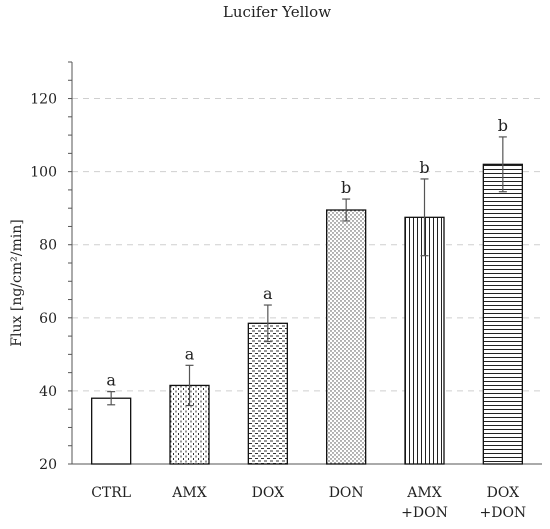 The width and height of the screenshot is (550, 529). I want to click on chart-title: Lucifer Yellow, so click(277, 12).